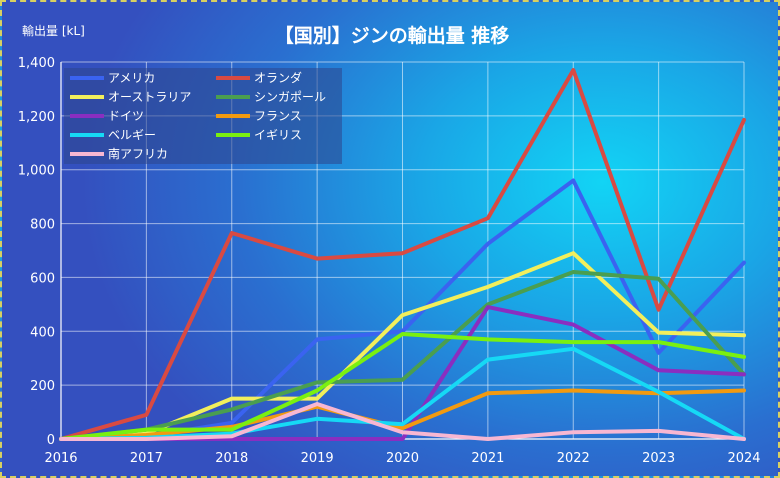 The image size is (780, 478). Describe the element at coordinates (743, 458) in the screenshot. I see `x-tick-label: 2024` at that location.